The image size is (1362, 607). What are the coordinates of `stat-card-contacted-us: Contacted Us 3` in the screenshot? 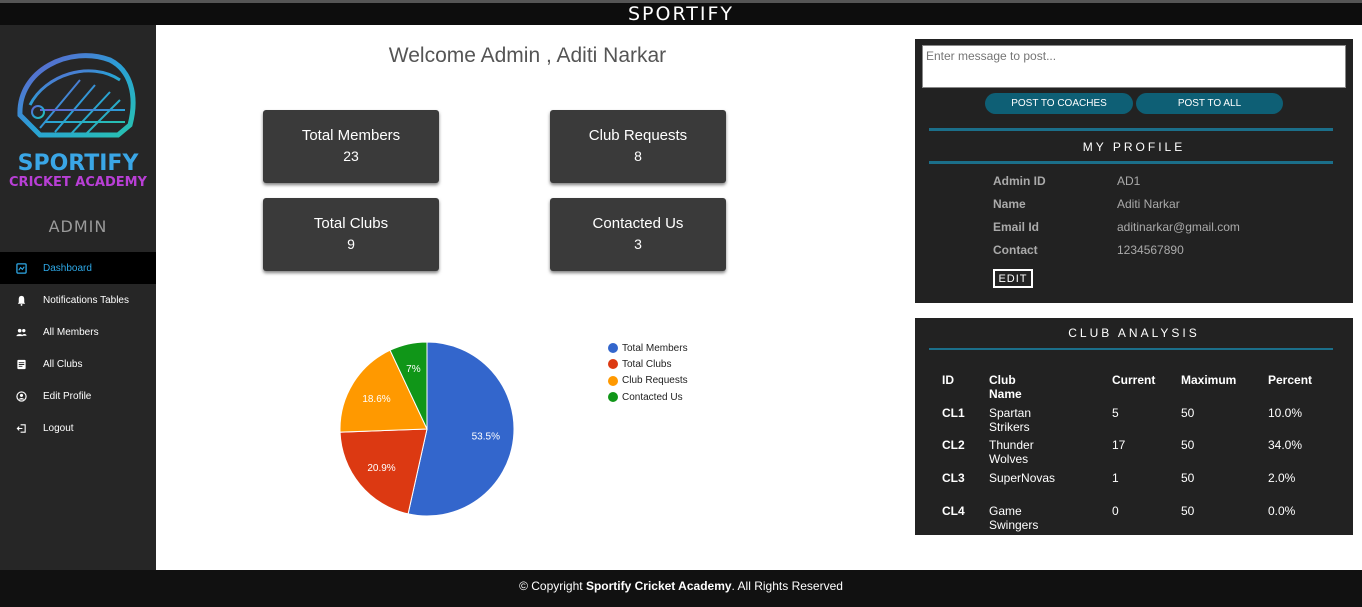 It's located at (638, 234).